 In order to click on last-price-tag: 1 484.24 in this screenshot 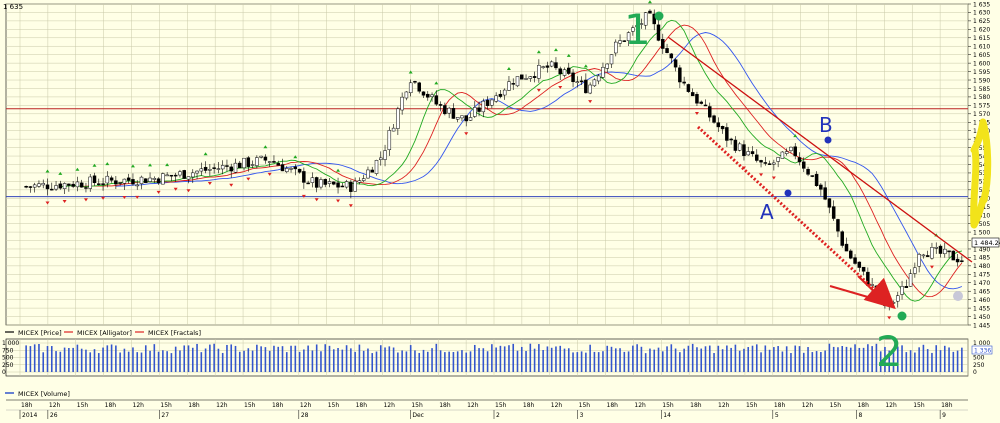, I will do `click(985, 242)`.